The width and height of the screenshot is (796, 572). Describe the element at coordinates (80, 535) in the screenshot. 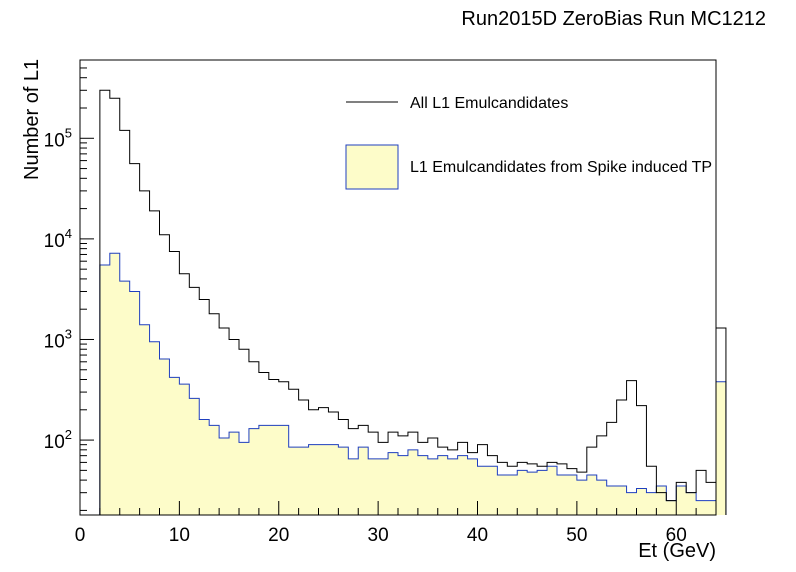

I see `x-tick-label: 0` at that location.